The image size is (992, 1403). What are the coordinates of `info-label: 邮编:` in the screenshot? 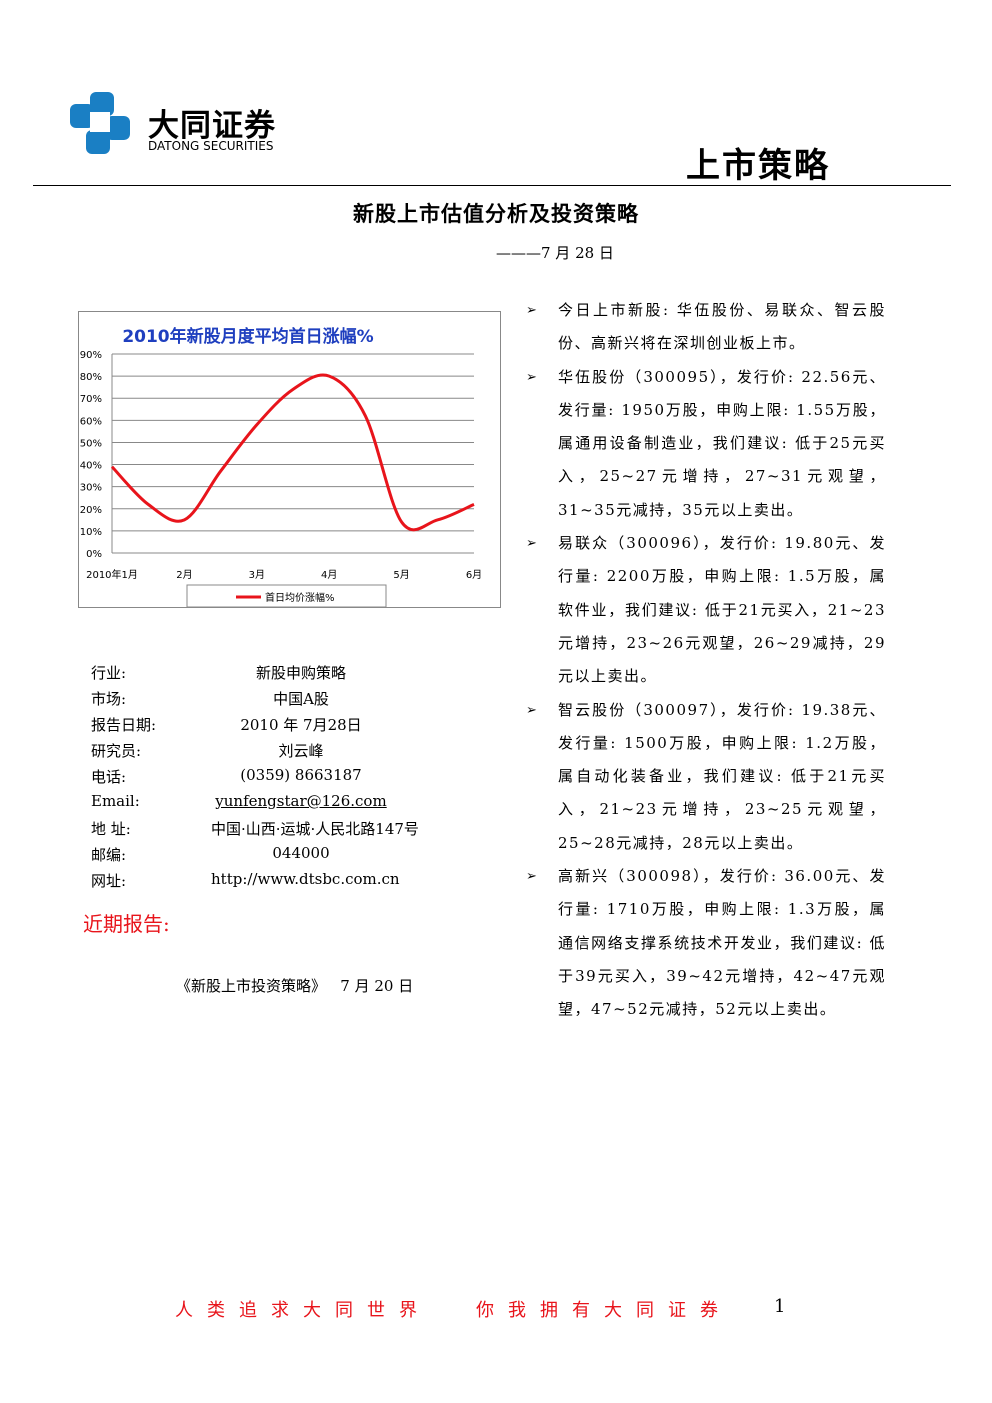 It's located at (109, 855).